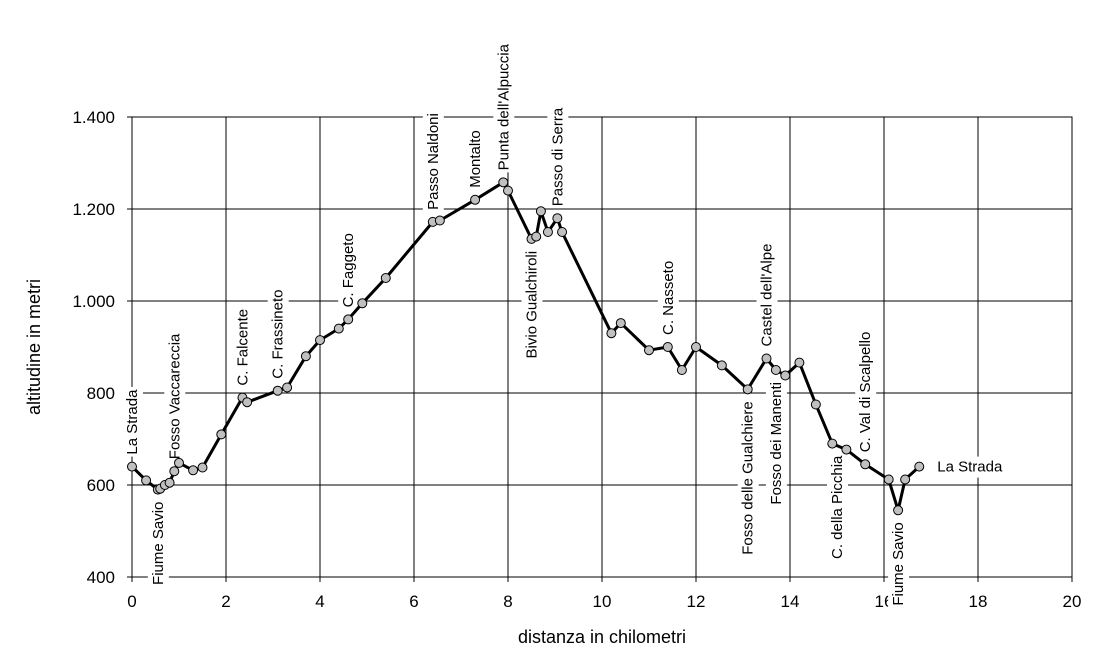 This screenshot has width=1099, height=669. What do you see at coordinates (225, 601) in the screenshot?
I see `x-tick-label: 2` at bounding box center [225, 601].